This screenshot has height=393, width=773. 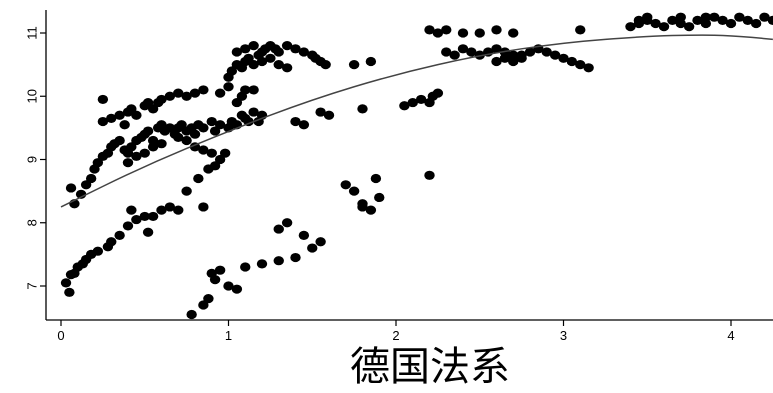 I want to click on x-tick-label: 1, so click(x=228, y=335).